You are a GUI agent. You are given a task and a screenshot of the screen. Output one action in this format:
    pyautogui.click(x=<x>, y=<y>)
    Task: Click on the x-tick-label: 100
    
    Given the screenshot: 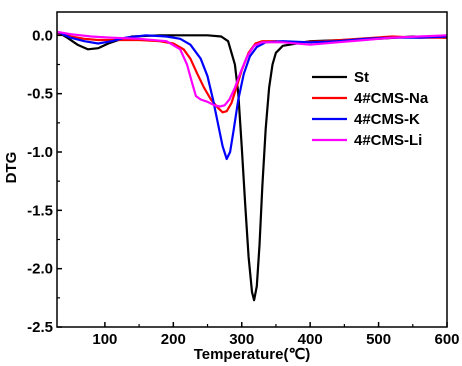 What is the action you would take?
    pyautogui.click(x=104, y=339)
    